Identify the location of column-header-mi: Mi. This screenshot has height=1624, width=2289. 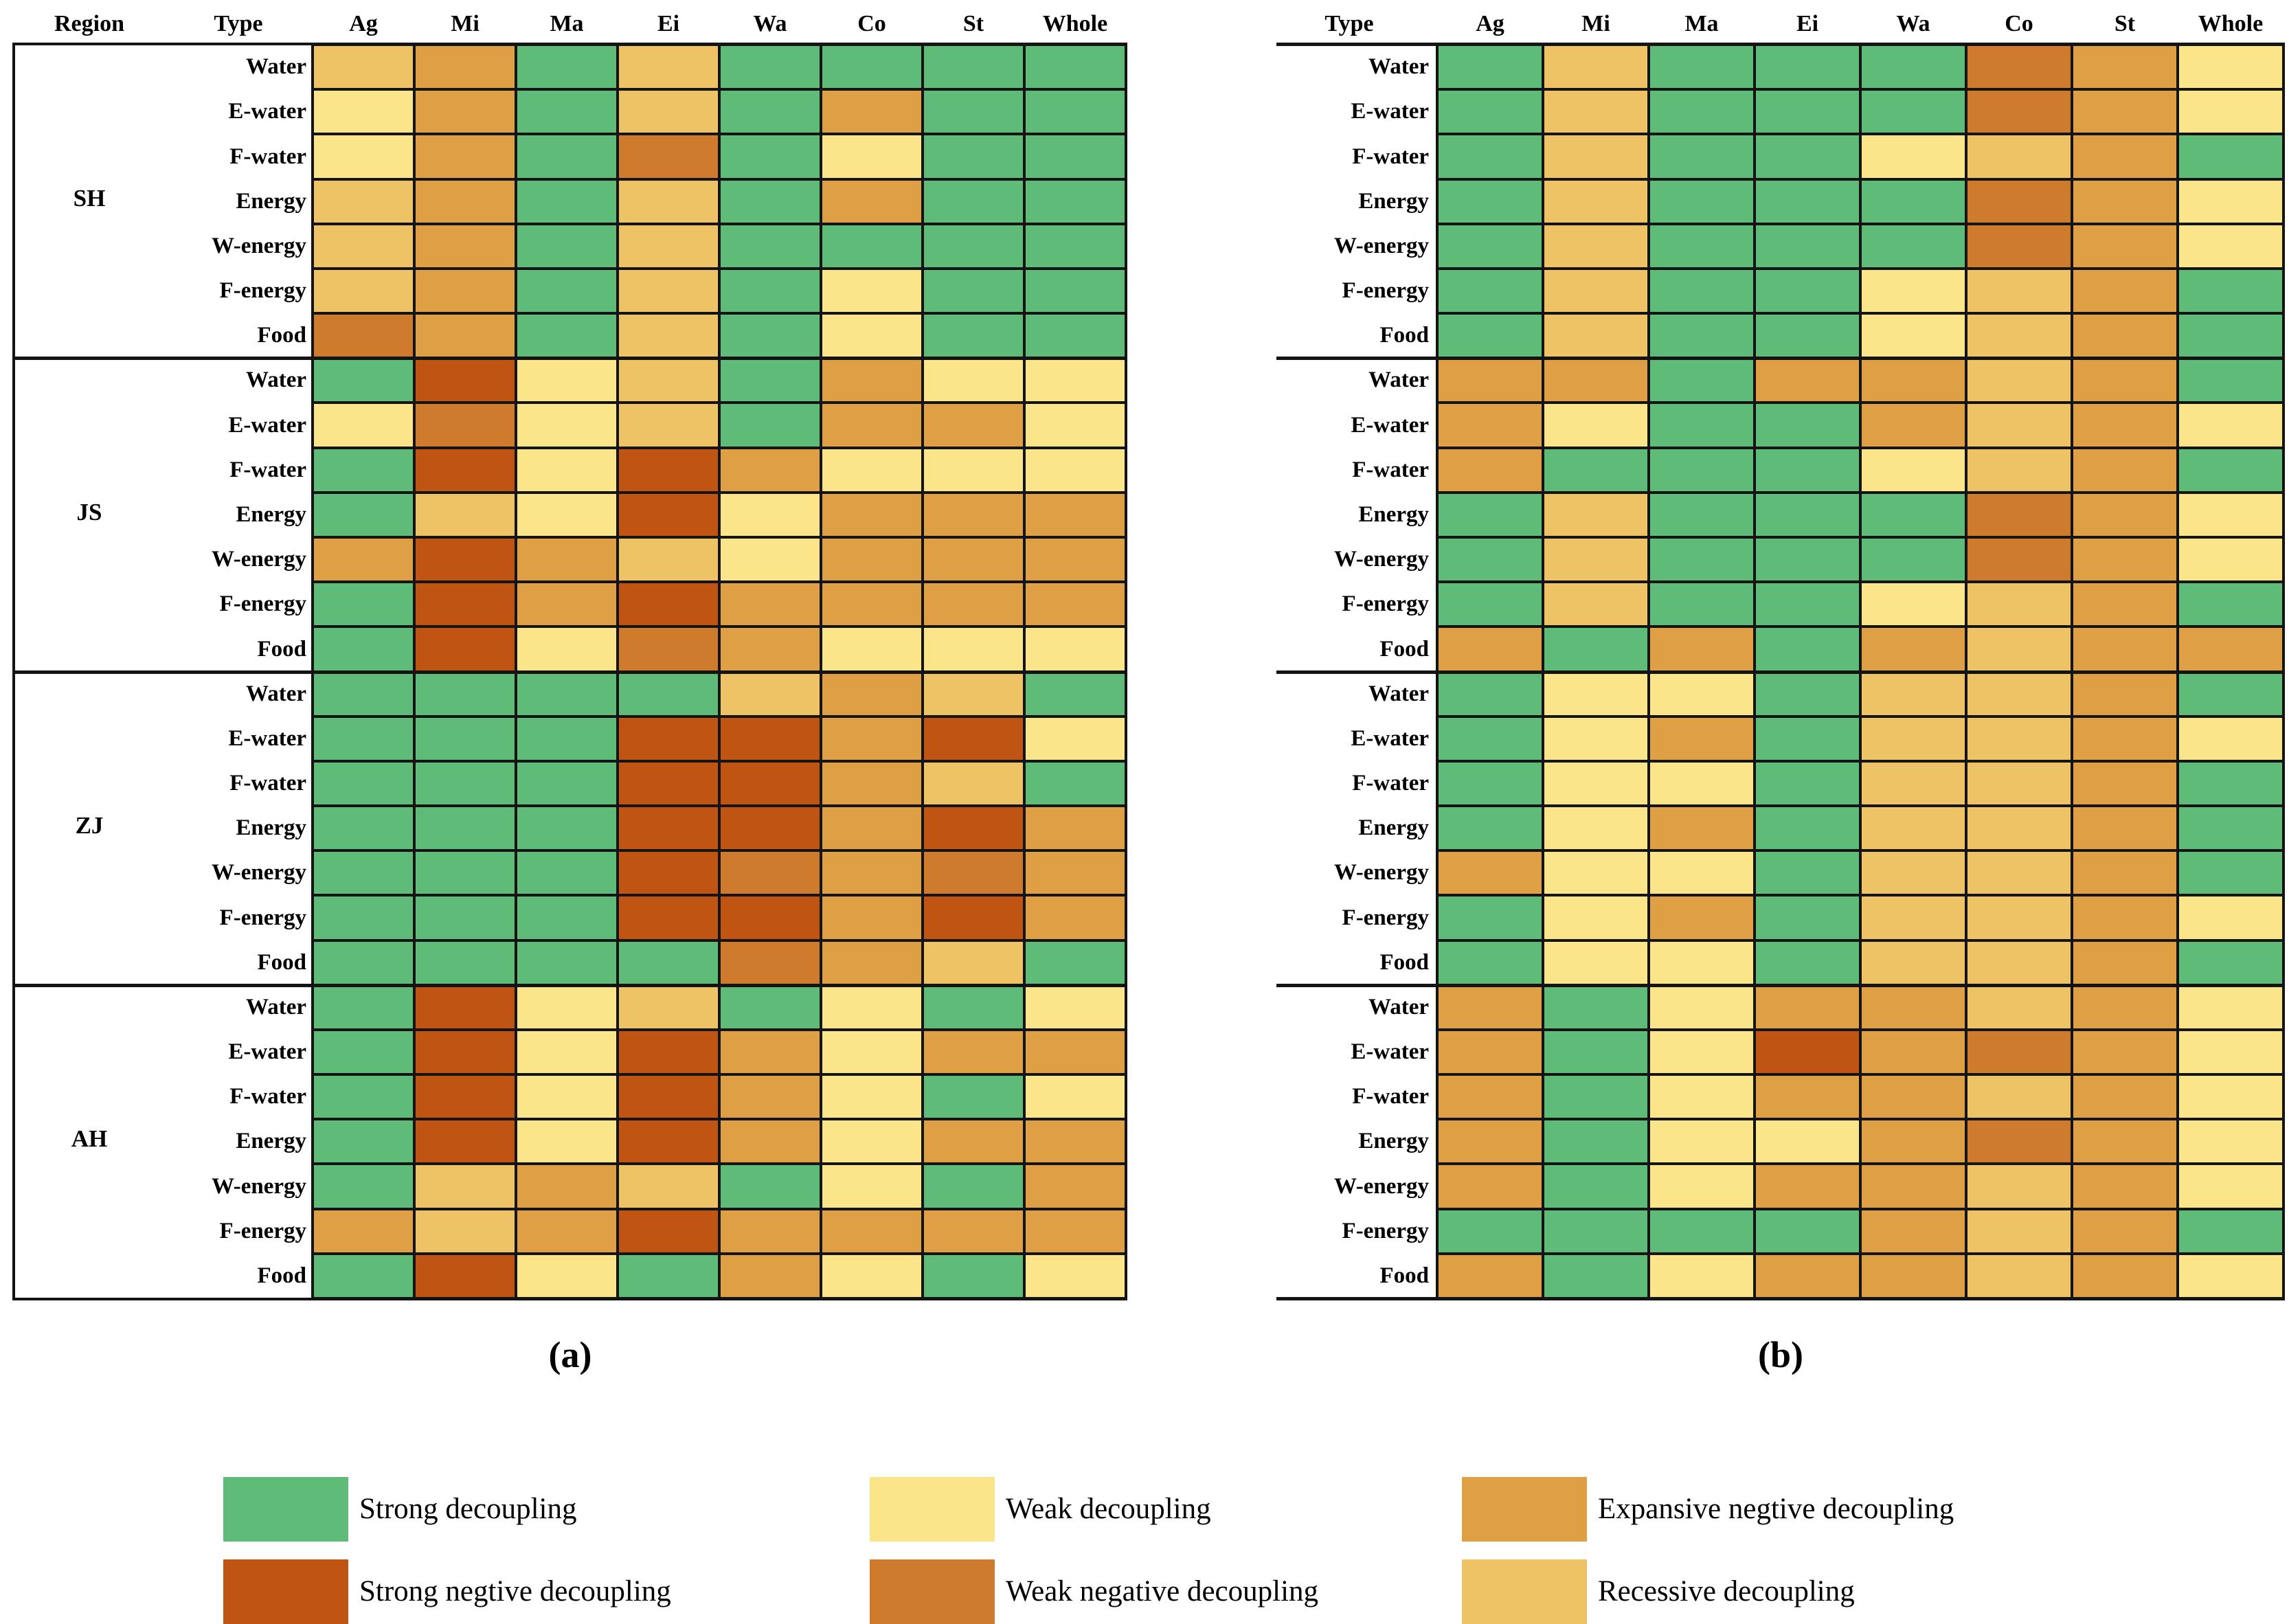
(465, 23).